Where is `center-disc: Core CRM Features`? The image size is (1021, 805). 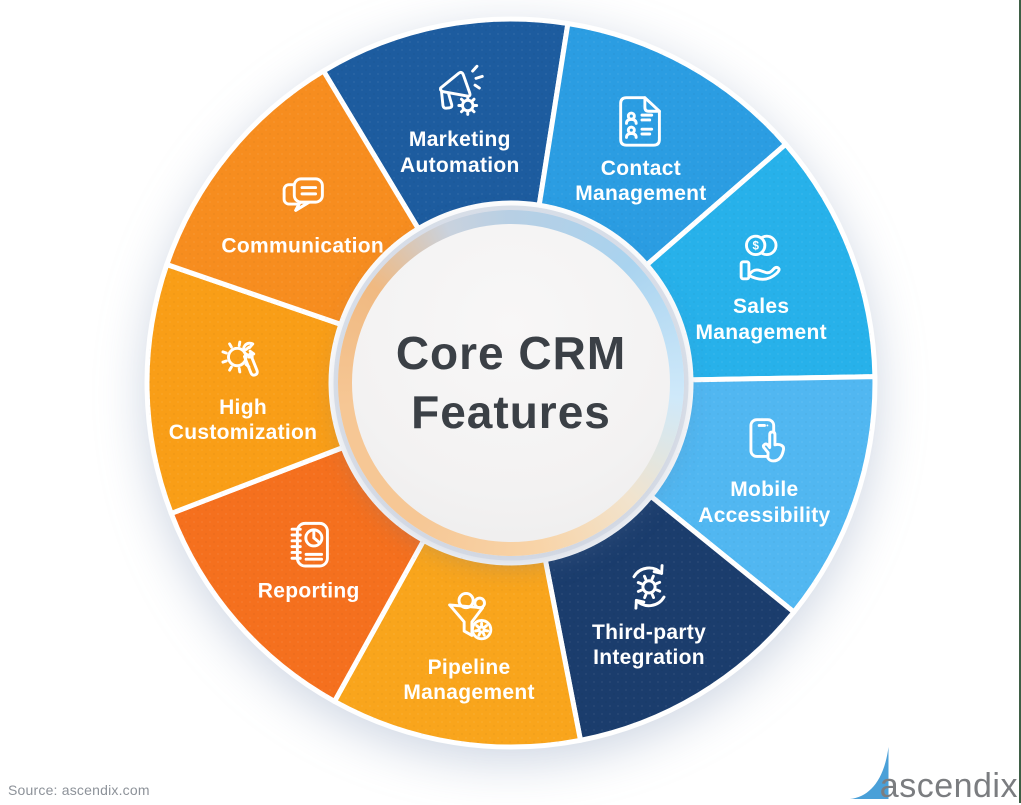
center-disc: Core CRM Features is located at coordinates (511, 383).